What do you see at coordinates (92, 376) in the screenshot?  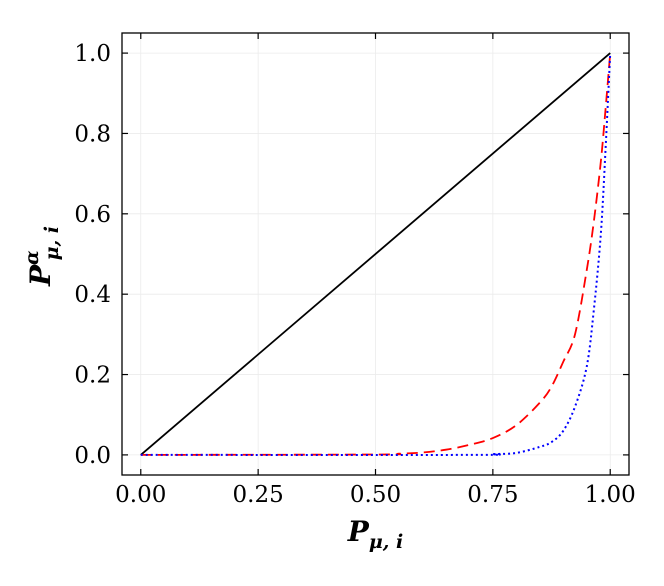 I see `y-tick-label: 0.2` at bounding box center [92, 376].